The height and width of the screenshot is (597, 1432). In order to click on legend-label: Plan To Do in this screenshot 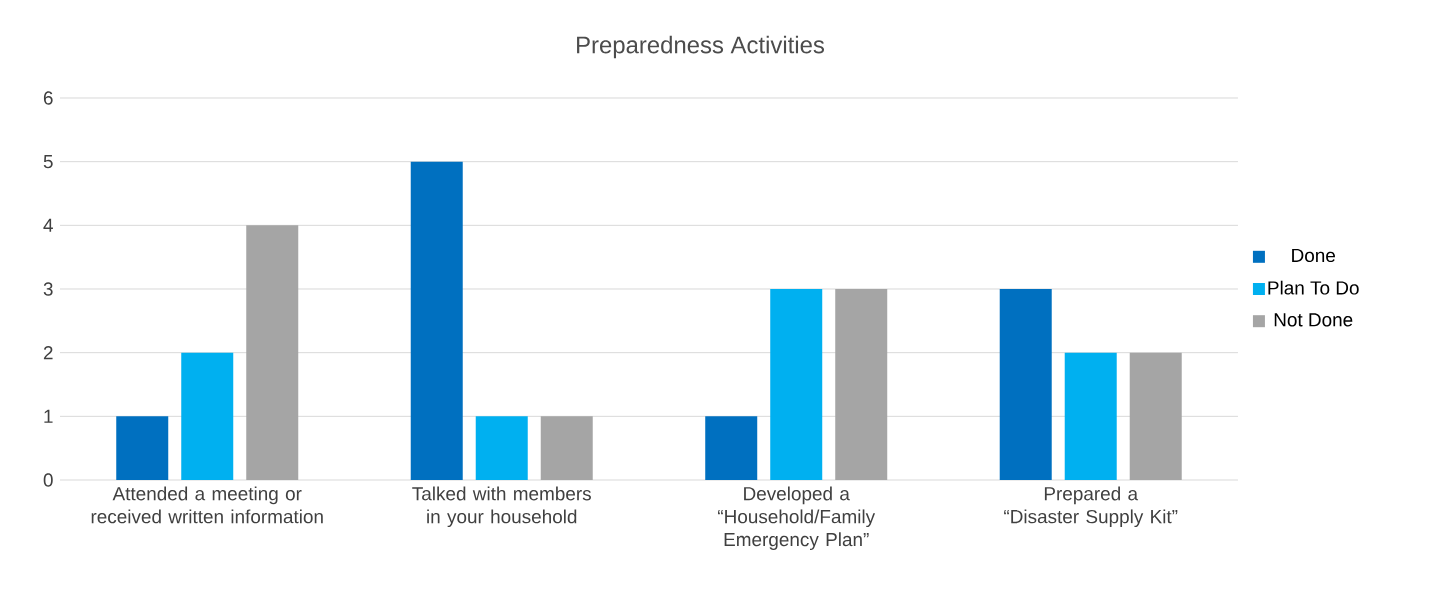, I will do `click(1313, 287)`.